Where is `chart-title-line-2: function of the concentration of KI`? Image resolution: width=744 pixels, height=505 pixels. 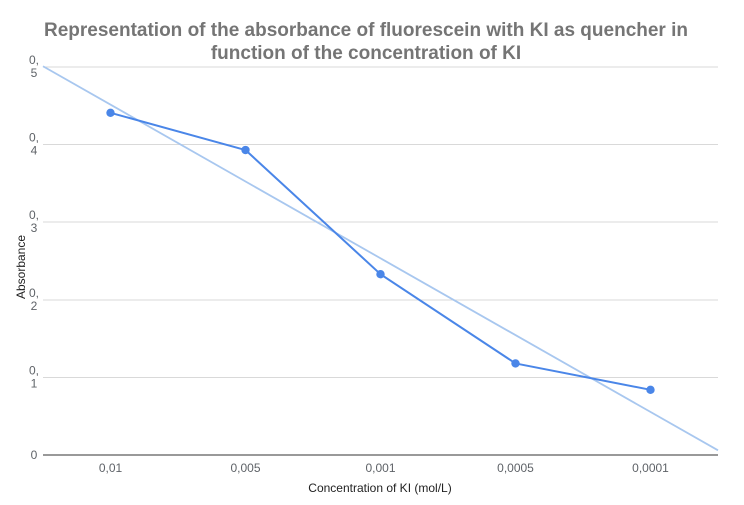 chart-title-line-2: function of the concentration of KI is located at coordinates (366, 53).